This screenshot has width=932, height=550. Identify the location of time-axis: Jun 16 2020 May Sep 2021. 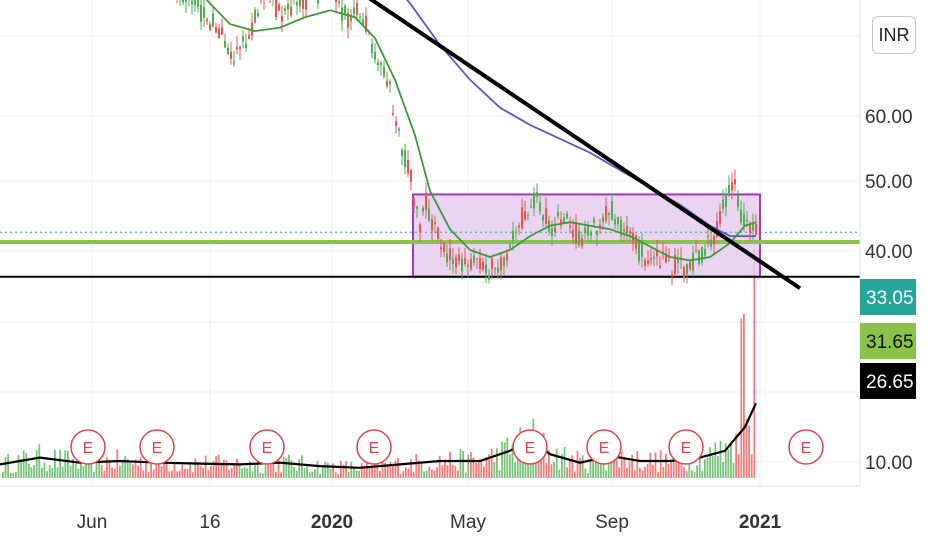
(429, 522).